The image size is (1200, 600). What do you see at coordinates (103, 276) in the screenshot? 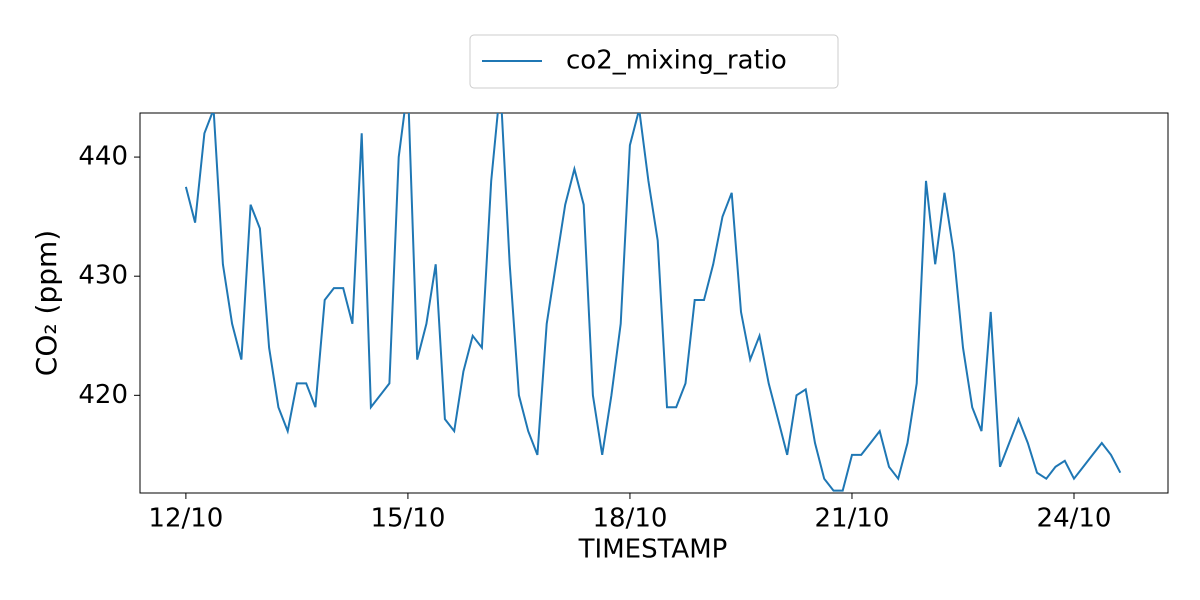
I see `y-tick-label: 430` at bounding box center [103, 276].